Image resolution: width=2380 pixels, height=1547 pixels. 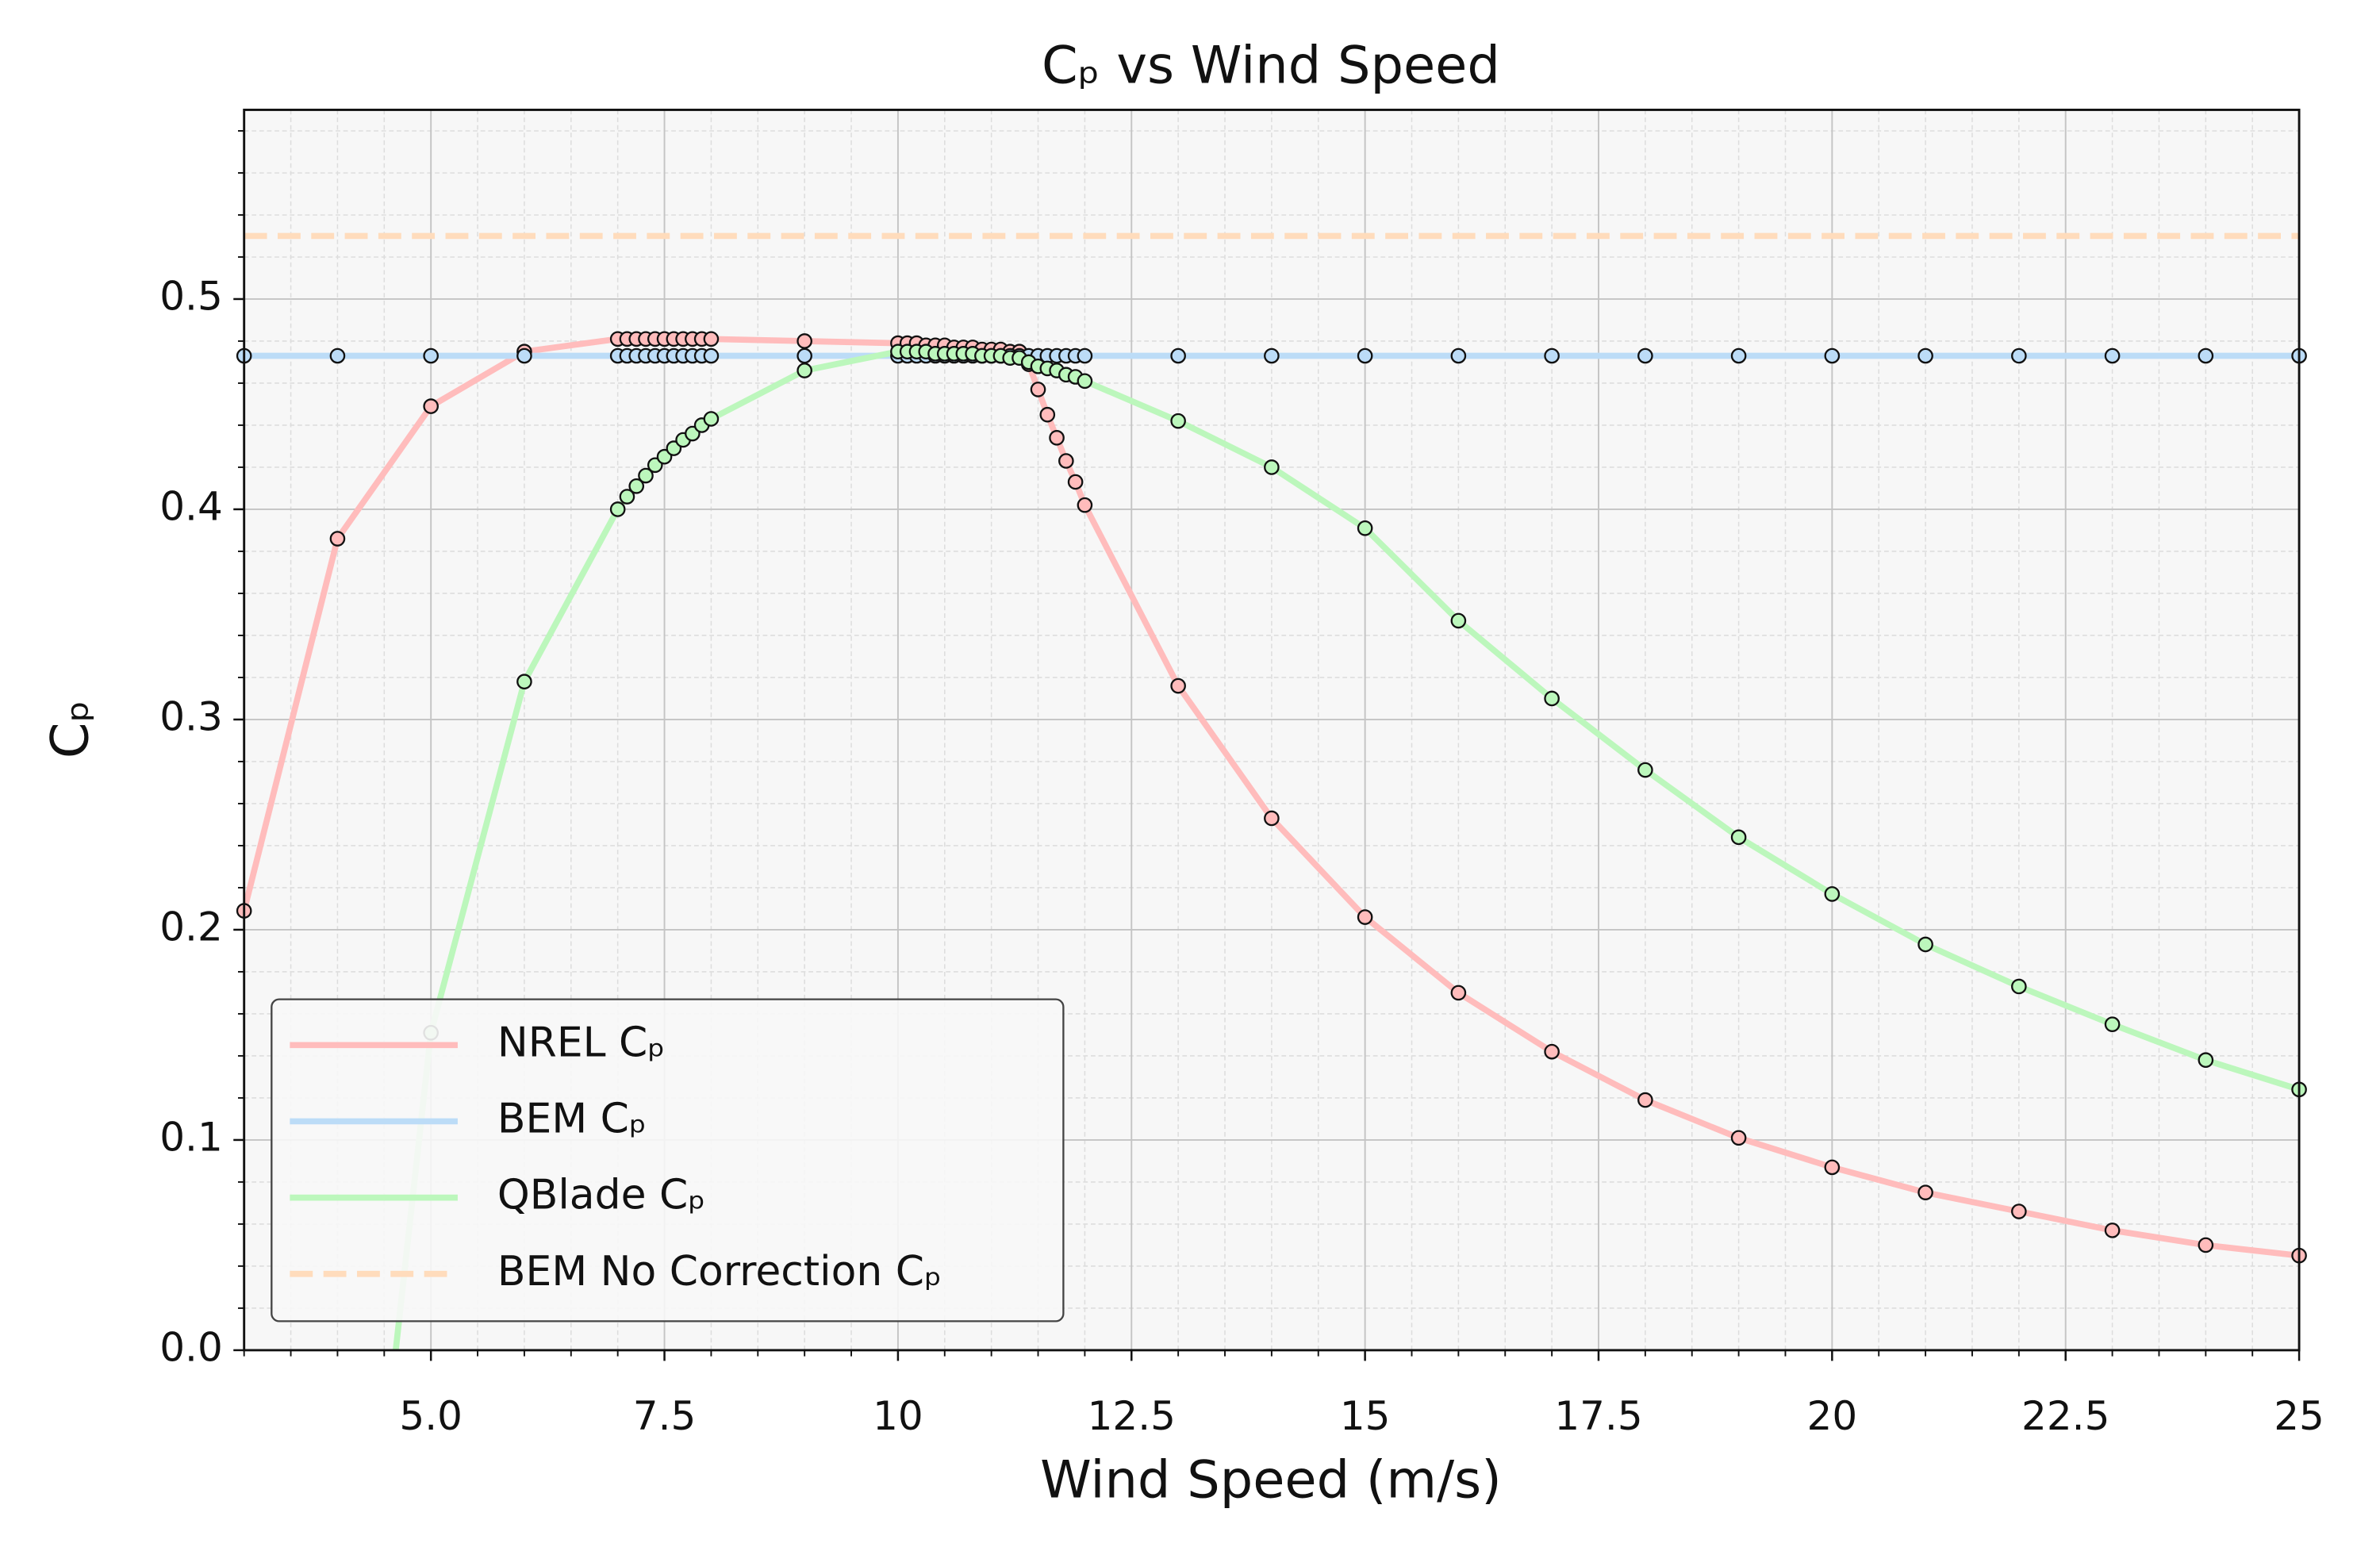 What do you see at coordinates (1365, 1416) in the screenshot?
I see `x-tick-label: 15` at bounding box center [1365, 1416].